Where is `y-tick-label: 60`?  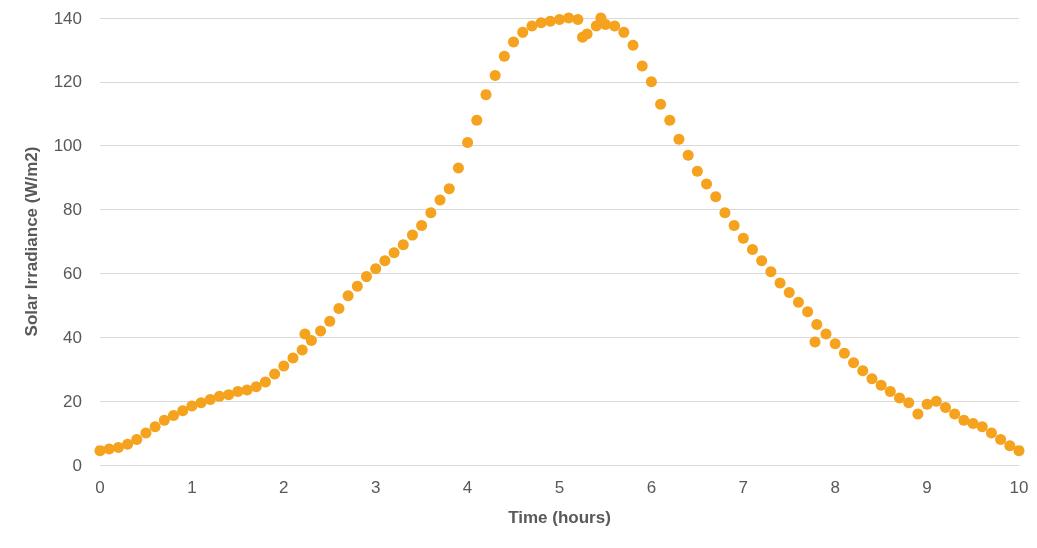 y-tick-label: 60 is located at coordinates (72, 273).